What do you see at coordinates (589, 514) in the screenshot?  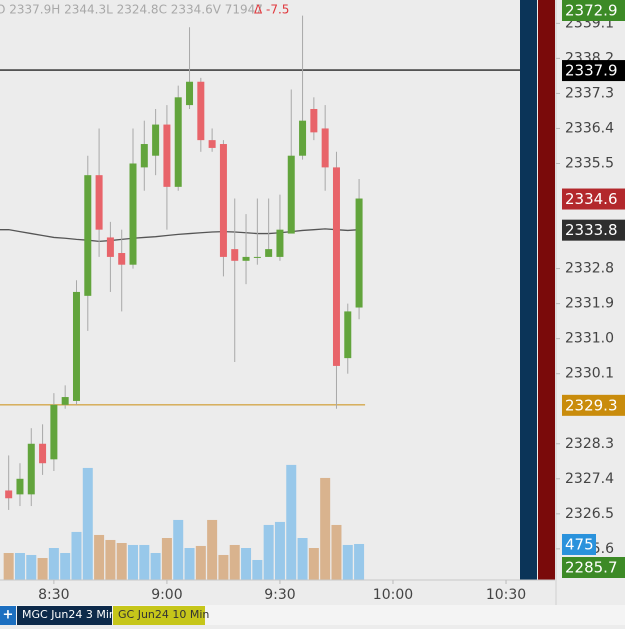 I see `y-tick-label: 2326.5` at bounding box center [589, 514].